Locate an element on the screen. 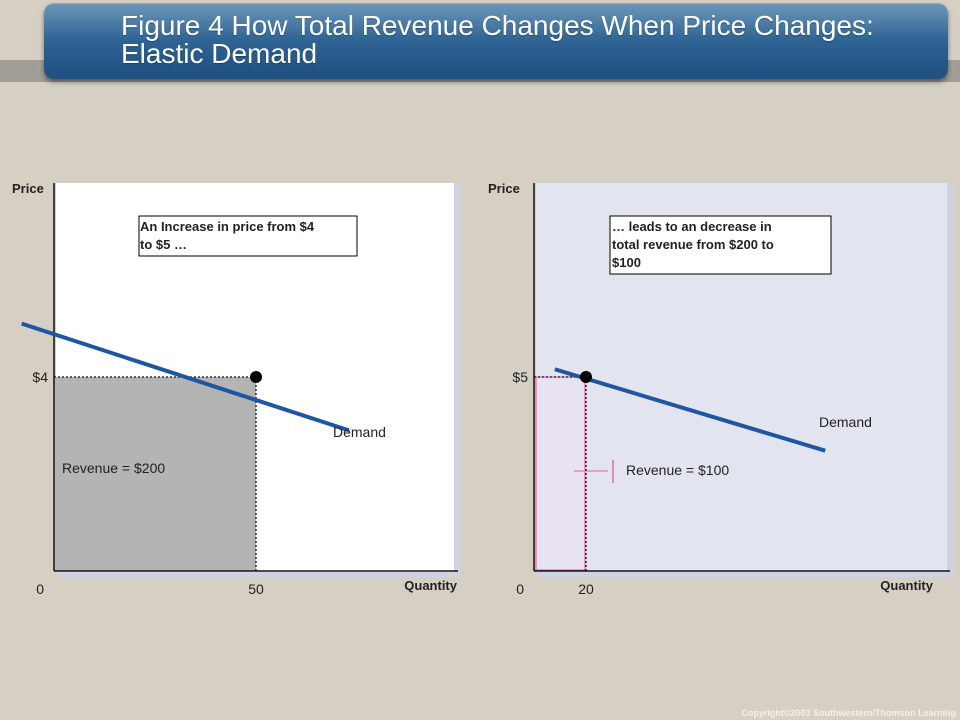 The height and width of the screenshot is (720, 960). revenue-label: Revenue = $200 is located at coordinates (113, 468).